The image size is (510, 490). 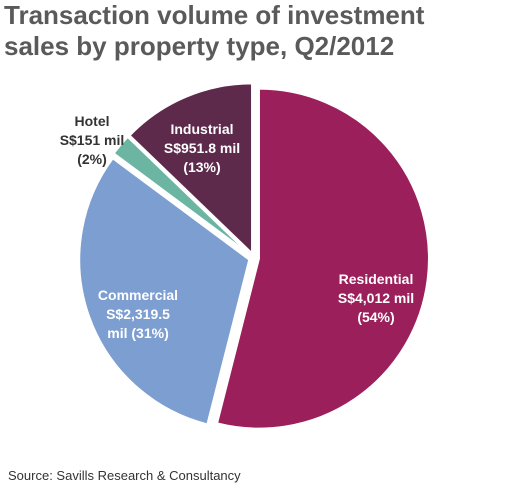 I want to click on slice-label-hotel: Hotel S$151 mil (2%), so click(x=92, y=140).